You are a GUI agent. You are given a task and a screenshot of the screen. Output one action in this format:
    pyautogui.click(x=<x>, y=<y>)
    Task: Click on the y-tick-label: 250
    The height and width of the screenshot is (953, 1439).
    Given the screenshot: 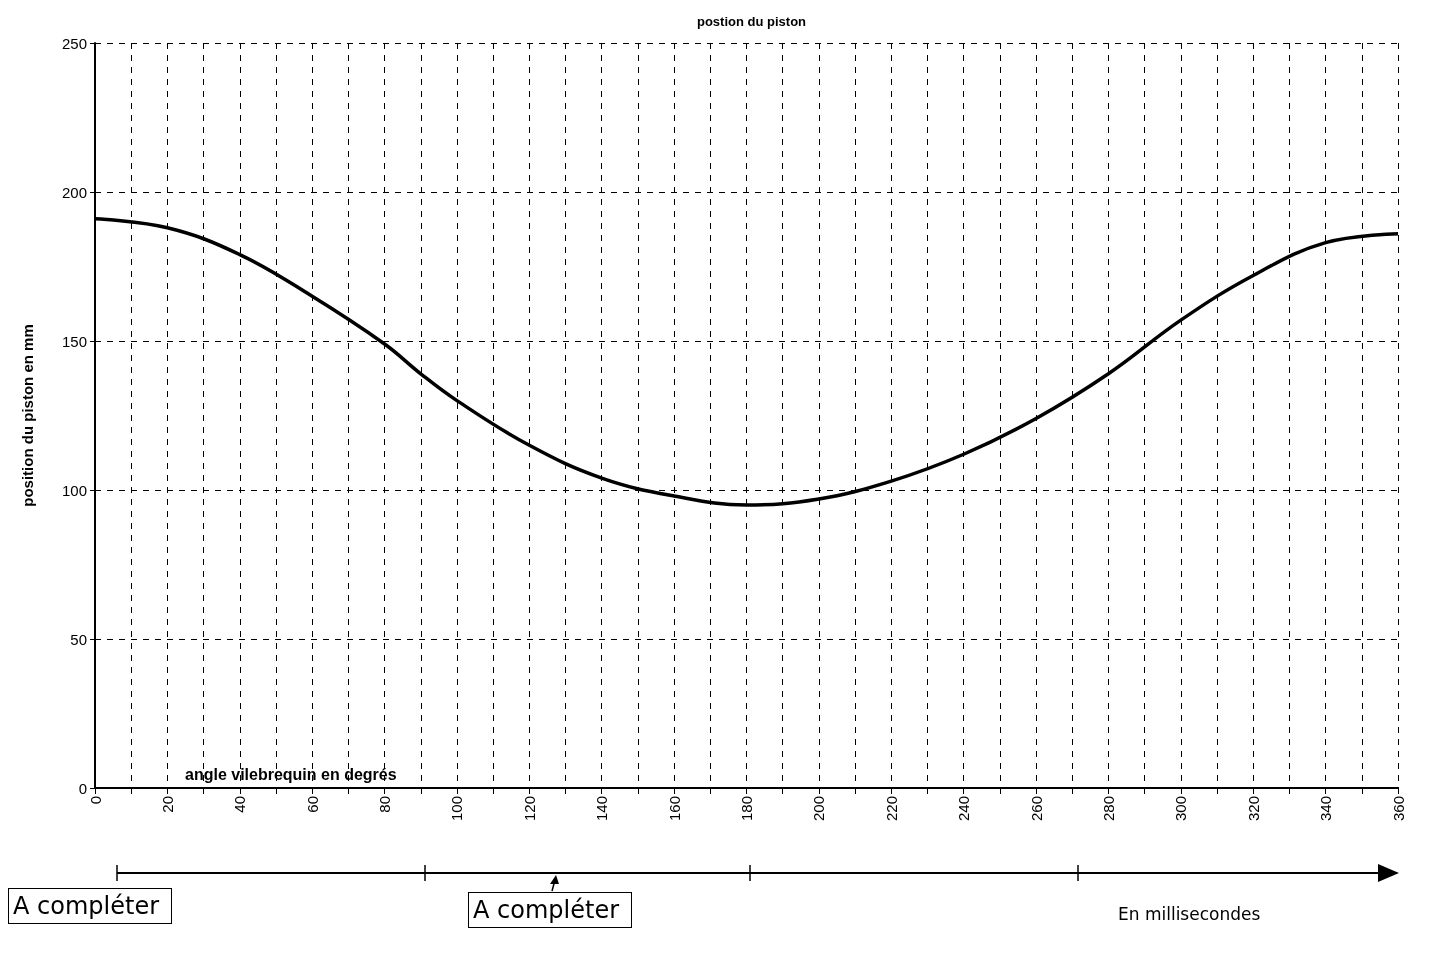 What is the action you would take?
    pyautogui.click(x=74, y=43)
    